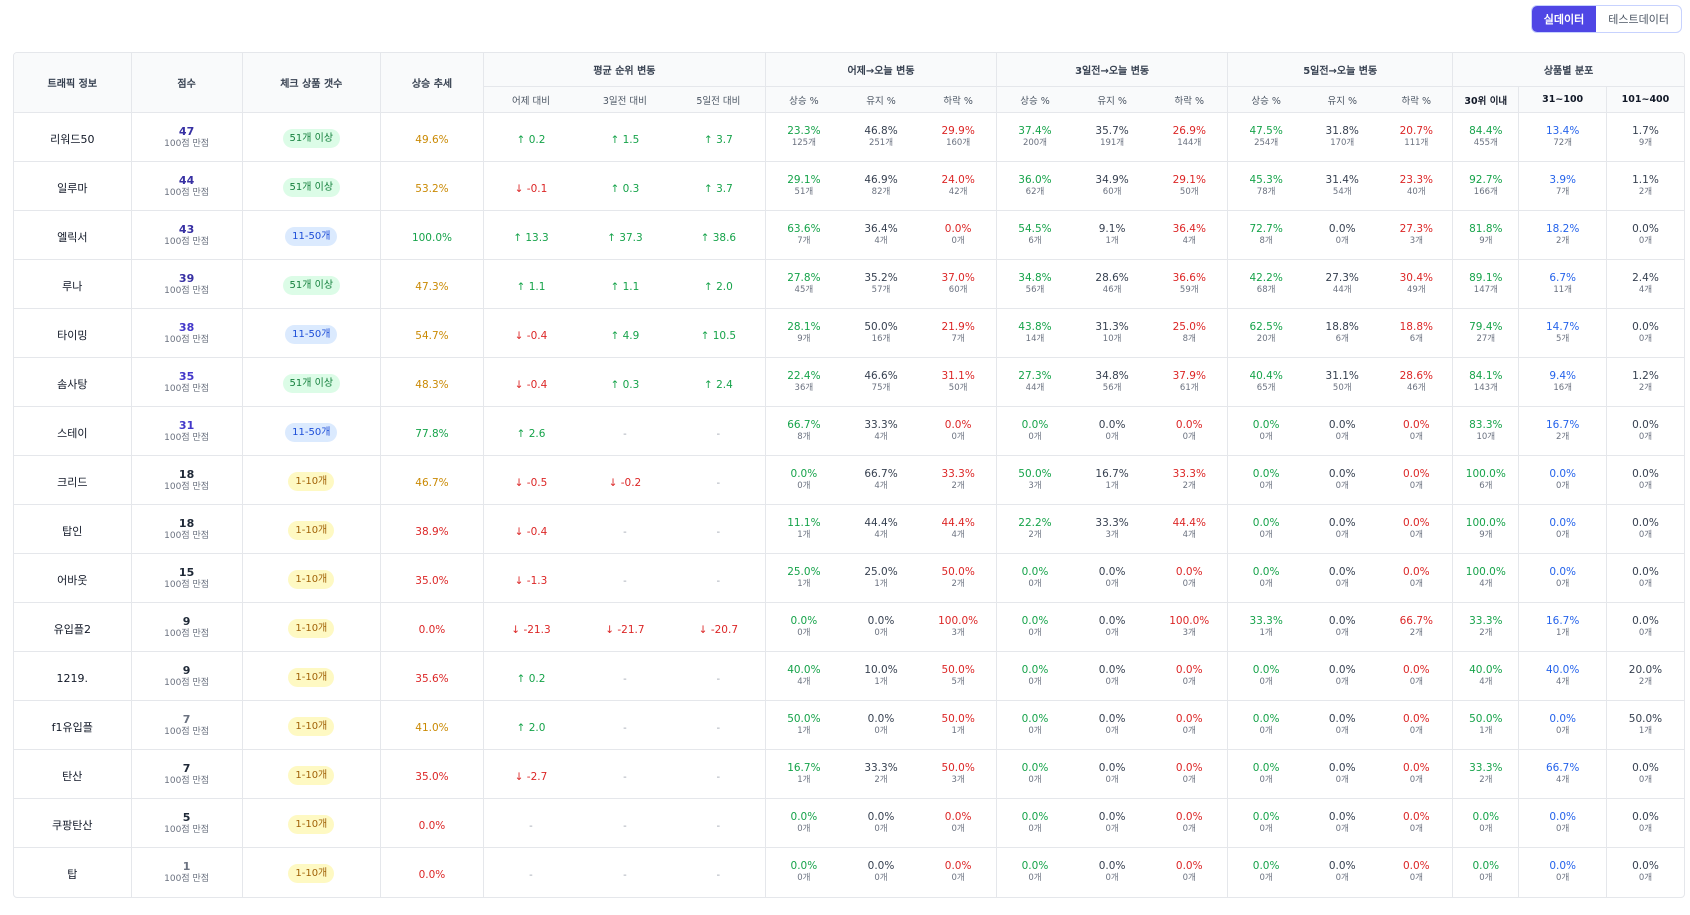  I want to click on dist-top30-percent: 40.0%, so click(1486, 670).